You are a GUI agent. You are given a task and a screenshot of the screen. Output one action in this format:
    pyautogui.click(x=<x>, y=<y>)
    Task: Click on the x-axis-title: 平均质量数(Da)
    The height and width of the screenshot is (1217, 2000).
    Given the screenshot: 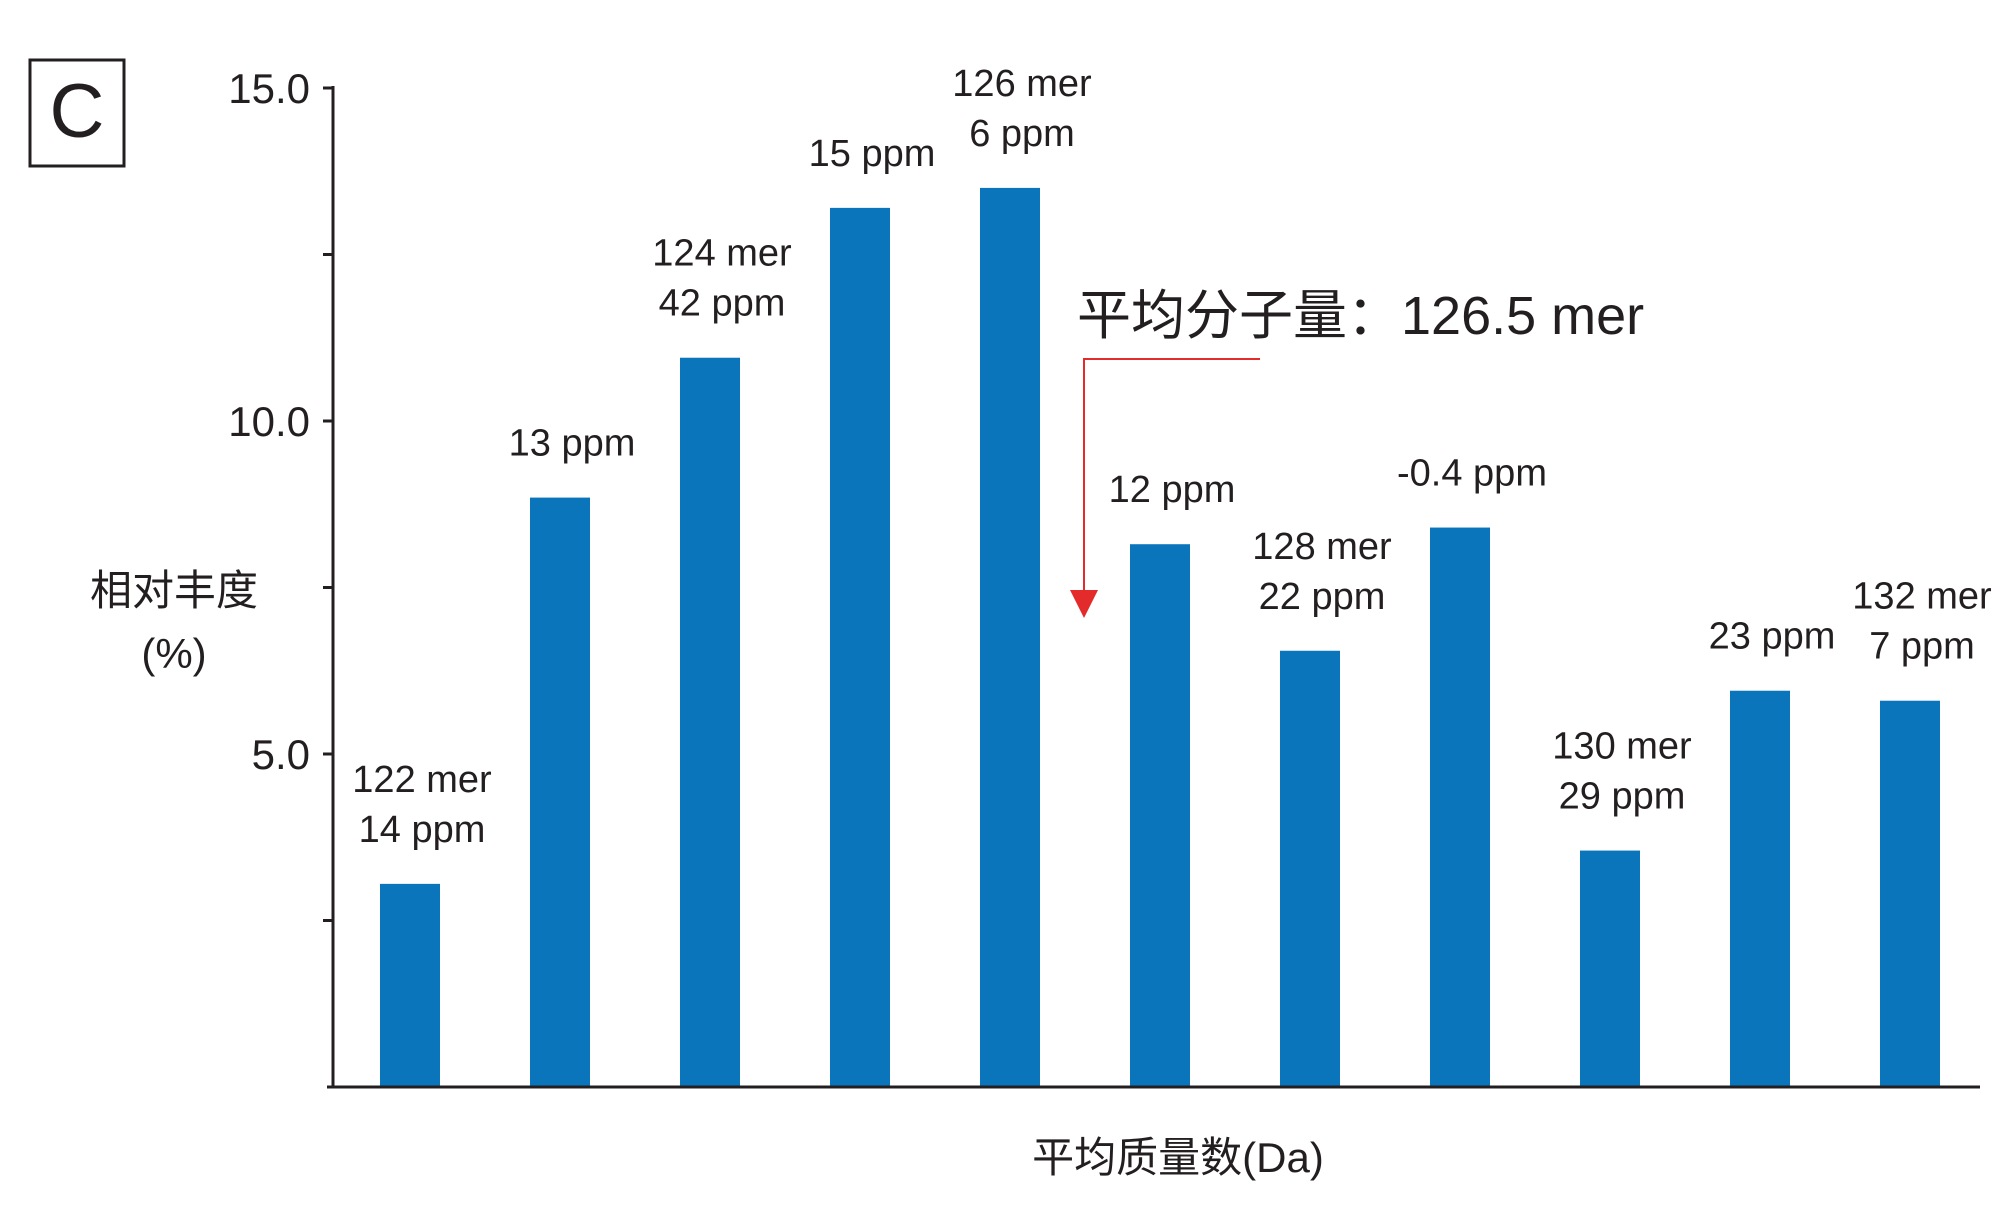 What is the action you would take?
    pyautogui.click(x=1178, y=1157)
    